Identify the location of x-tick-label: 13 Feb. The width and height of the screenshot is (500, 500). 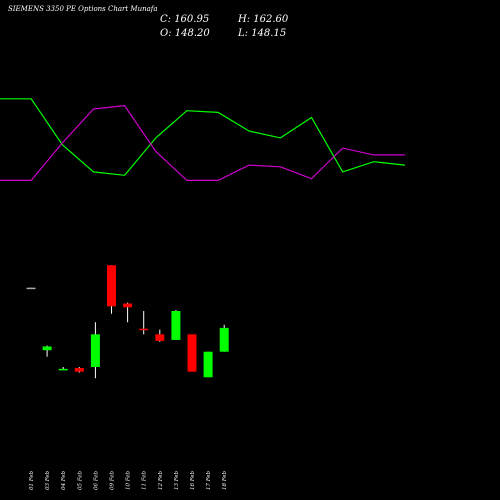
(177, 480).